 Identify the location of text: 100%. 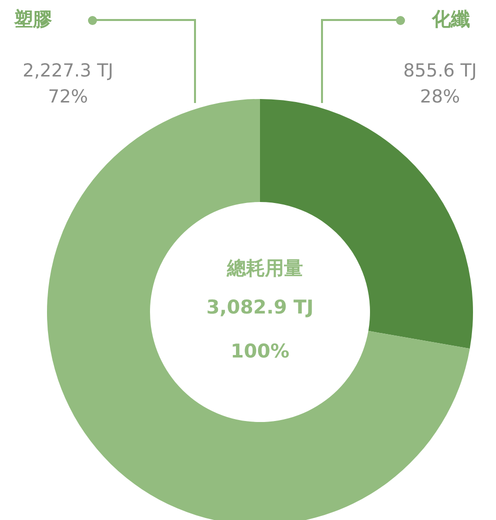
(260, 351).